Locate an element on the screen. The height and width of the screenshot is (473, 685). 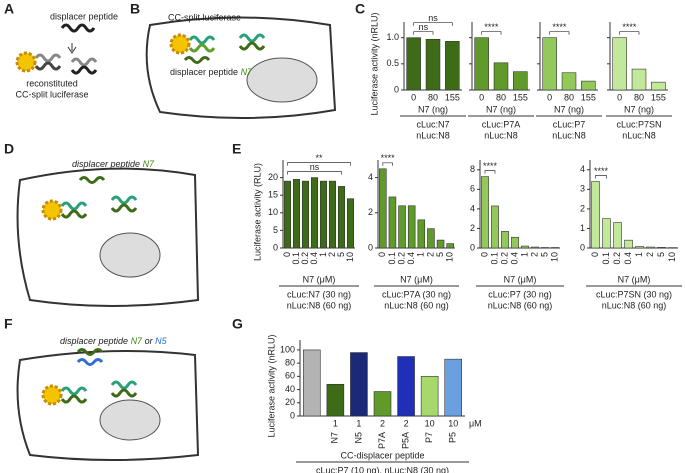
y-tick-label: 5 is located at coordinates (275, 230).